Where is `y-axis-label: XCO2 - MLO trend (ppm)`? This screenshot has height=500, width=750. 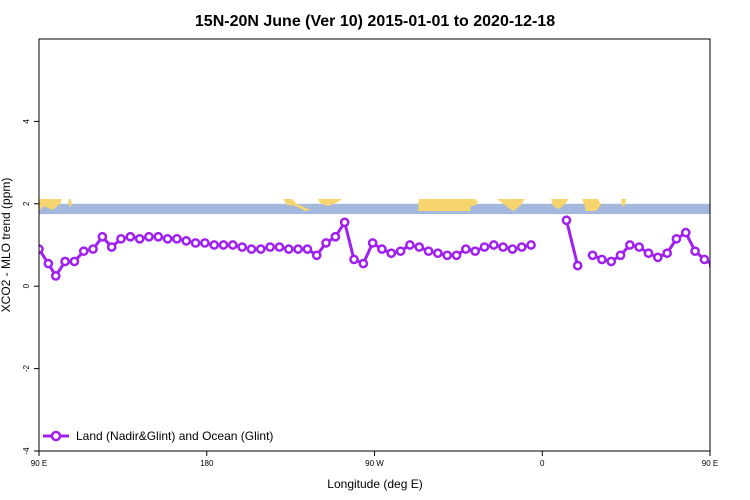 y-axis-label: XCO2 - MLO trend (ppm) is located at coordinates (6, 245).